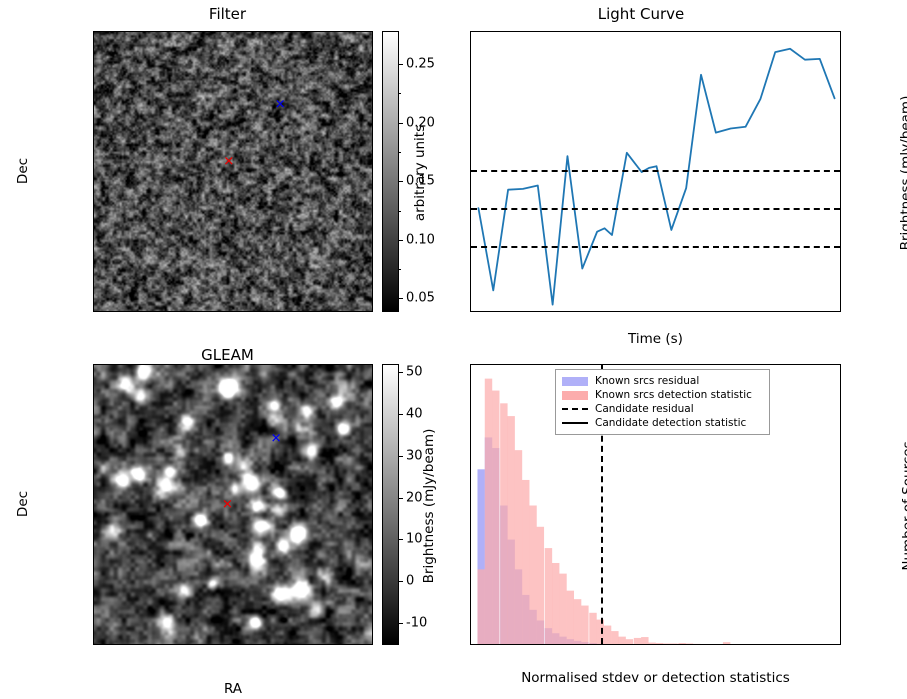 The width and height of the screenshot is (907, 699). What do you see at coordinates (647, 380) in the screenshot?
I see `legend-label: Known srcs residual` at bounding box center [647, 380].